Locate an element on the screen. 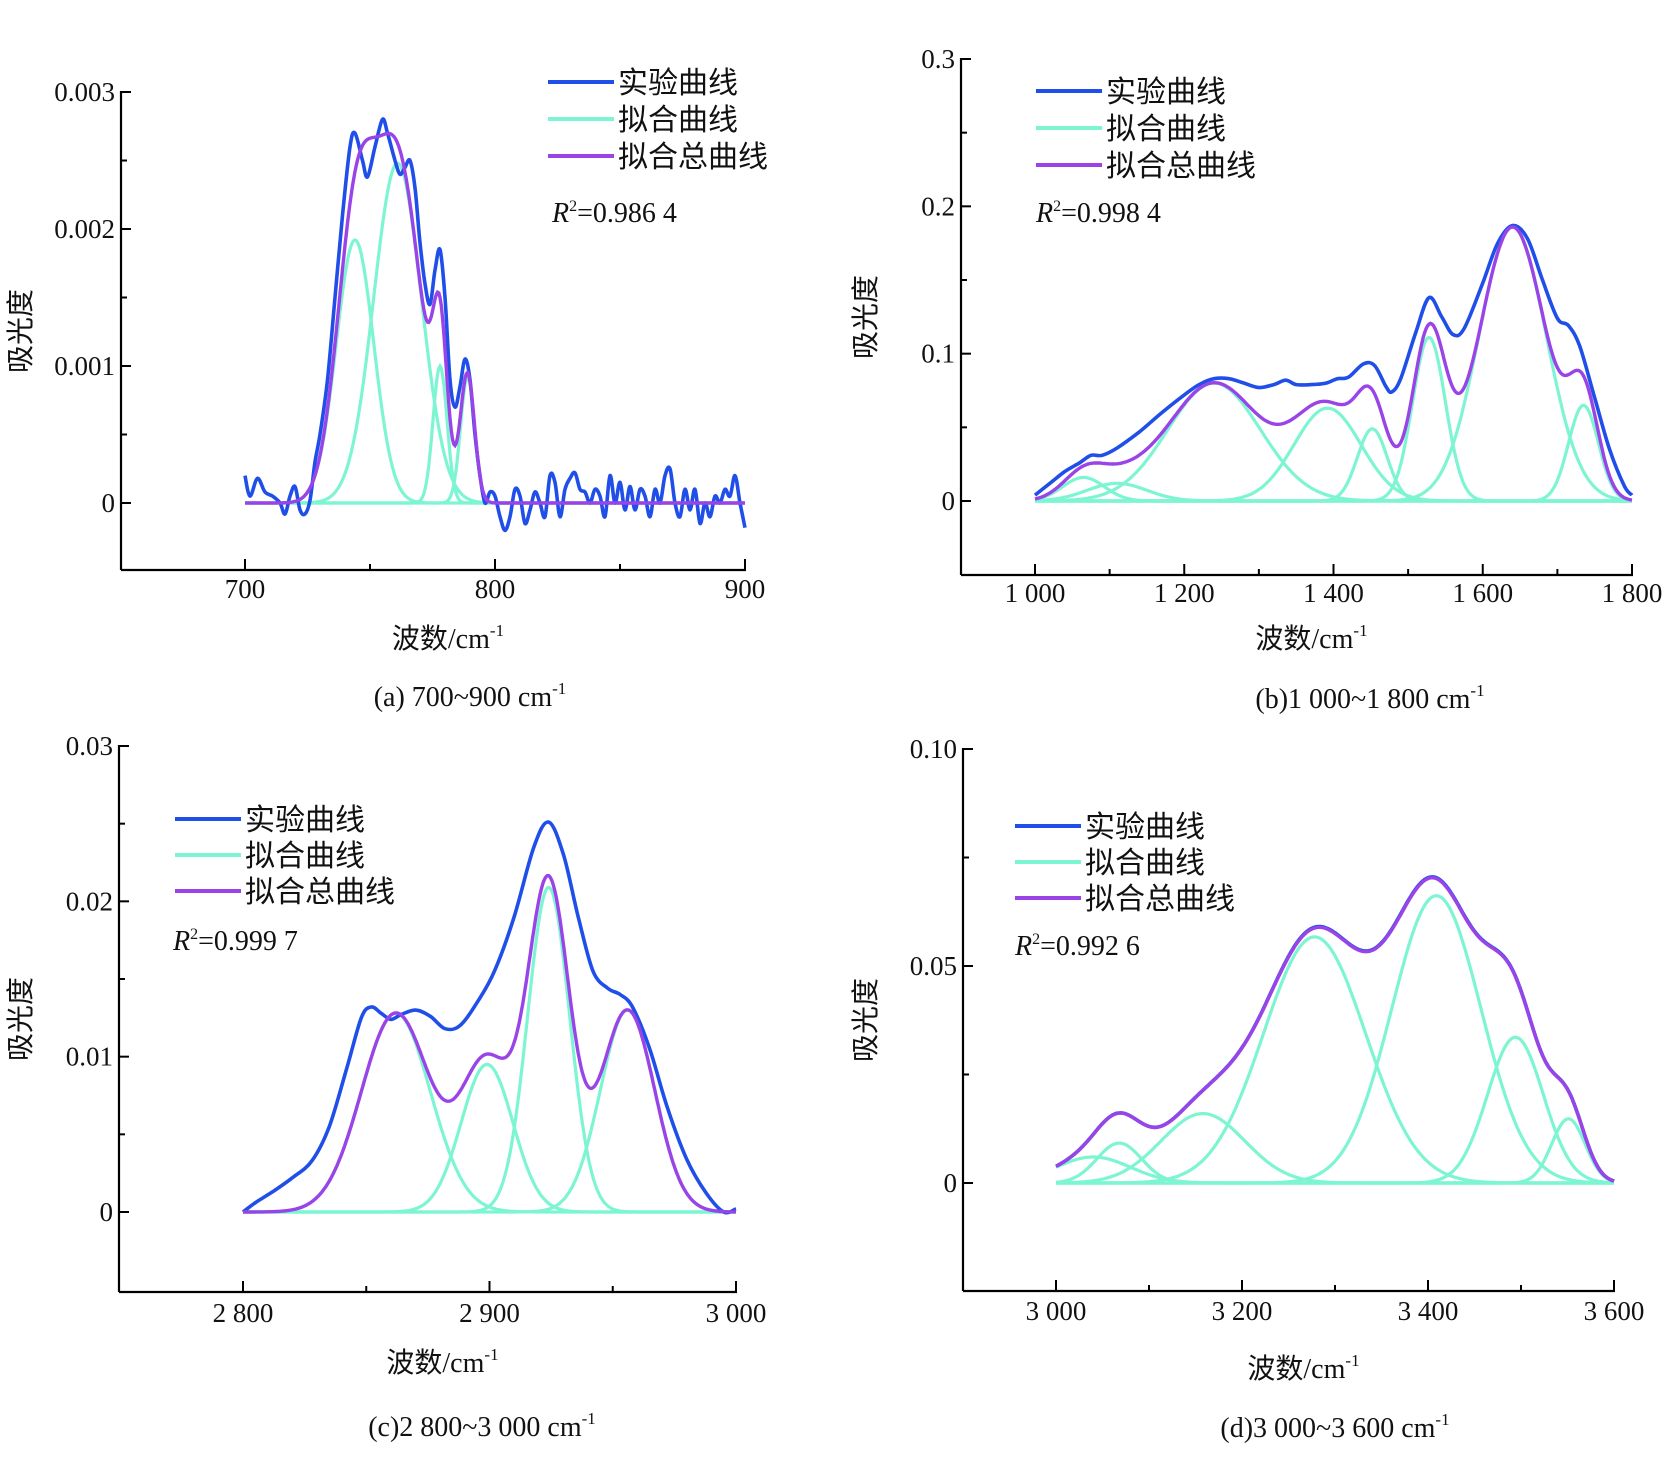 This screenshot has width=1669, height=1475. x-tick-label: 1 400 is located at coordinates (1333, 593).